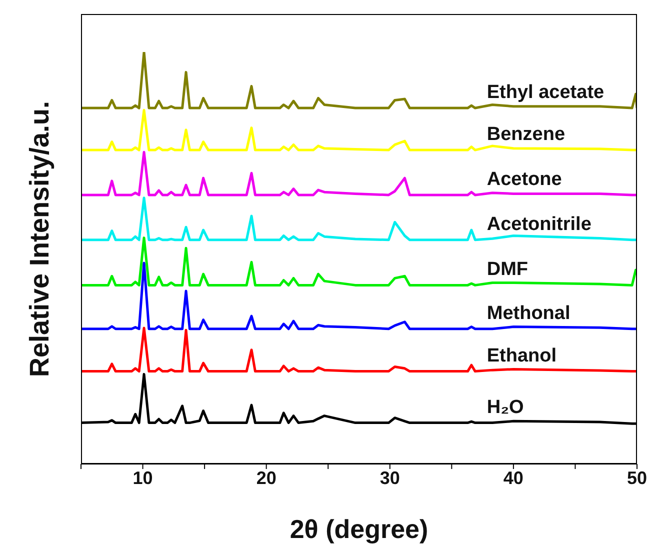 This screenshot has width=654, height=554. Describe the element at coordinates (390, 478) in the screenshot. I see `x-tick-label: 30` at that location.